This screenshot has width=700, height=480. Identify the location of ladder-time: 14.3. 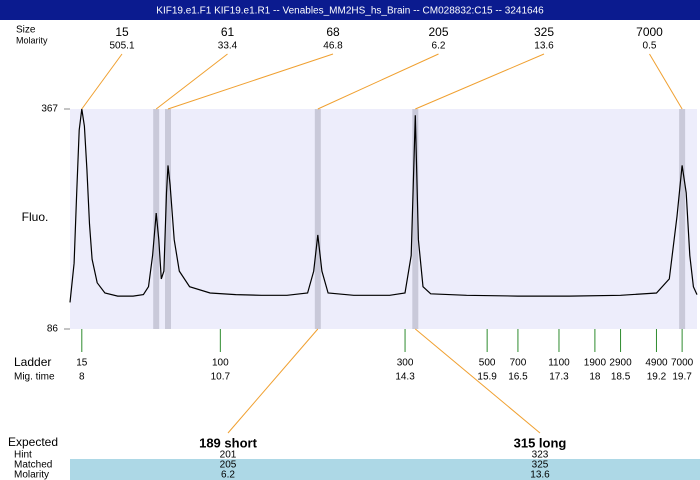
(405, 377).